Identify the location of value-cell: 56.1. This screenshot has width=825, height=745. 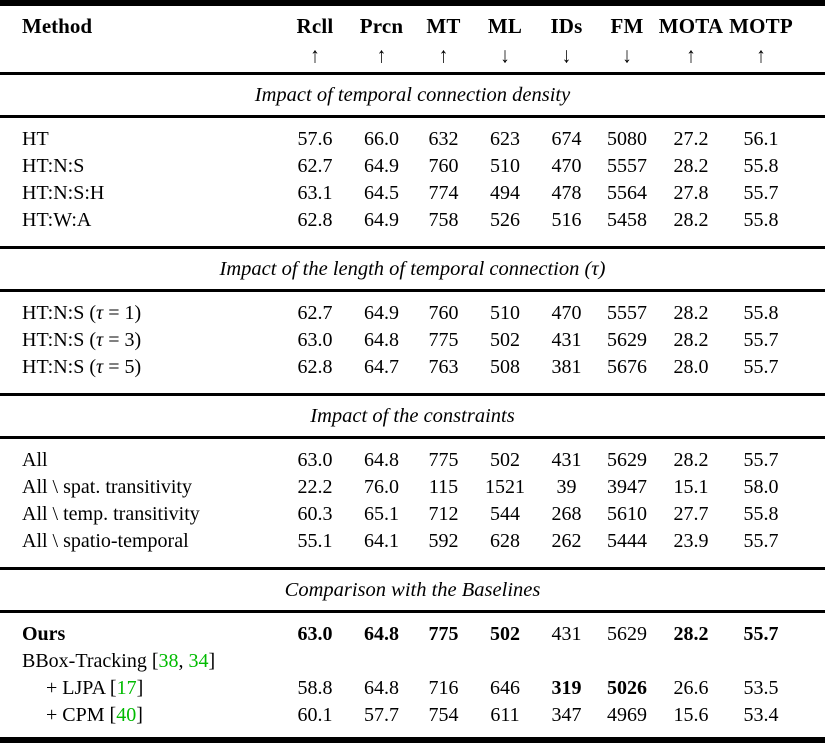
(761, 139).